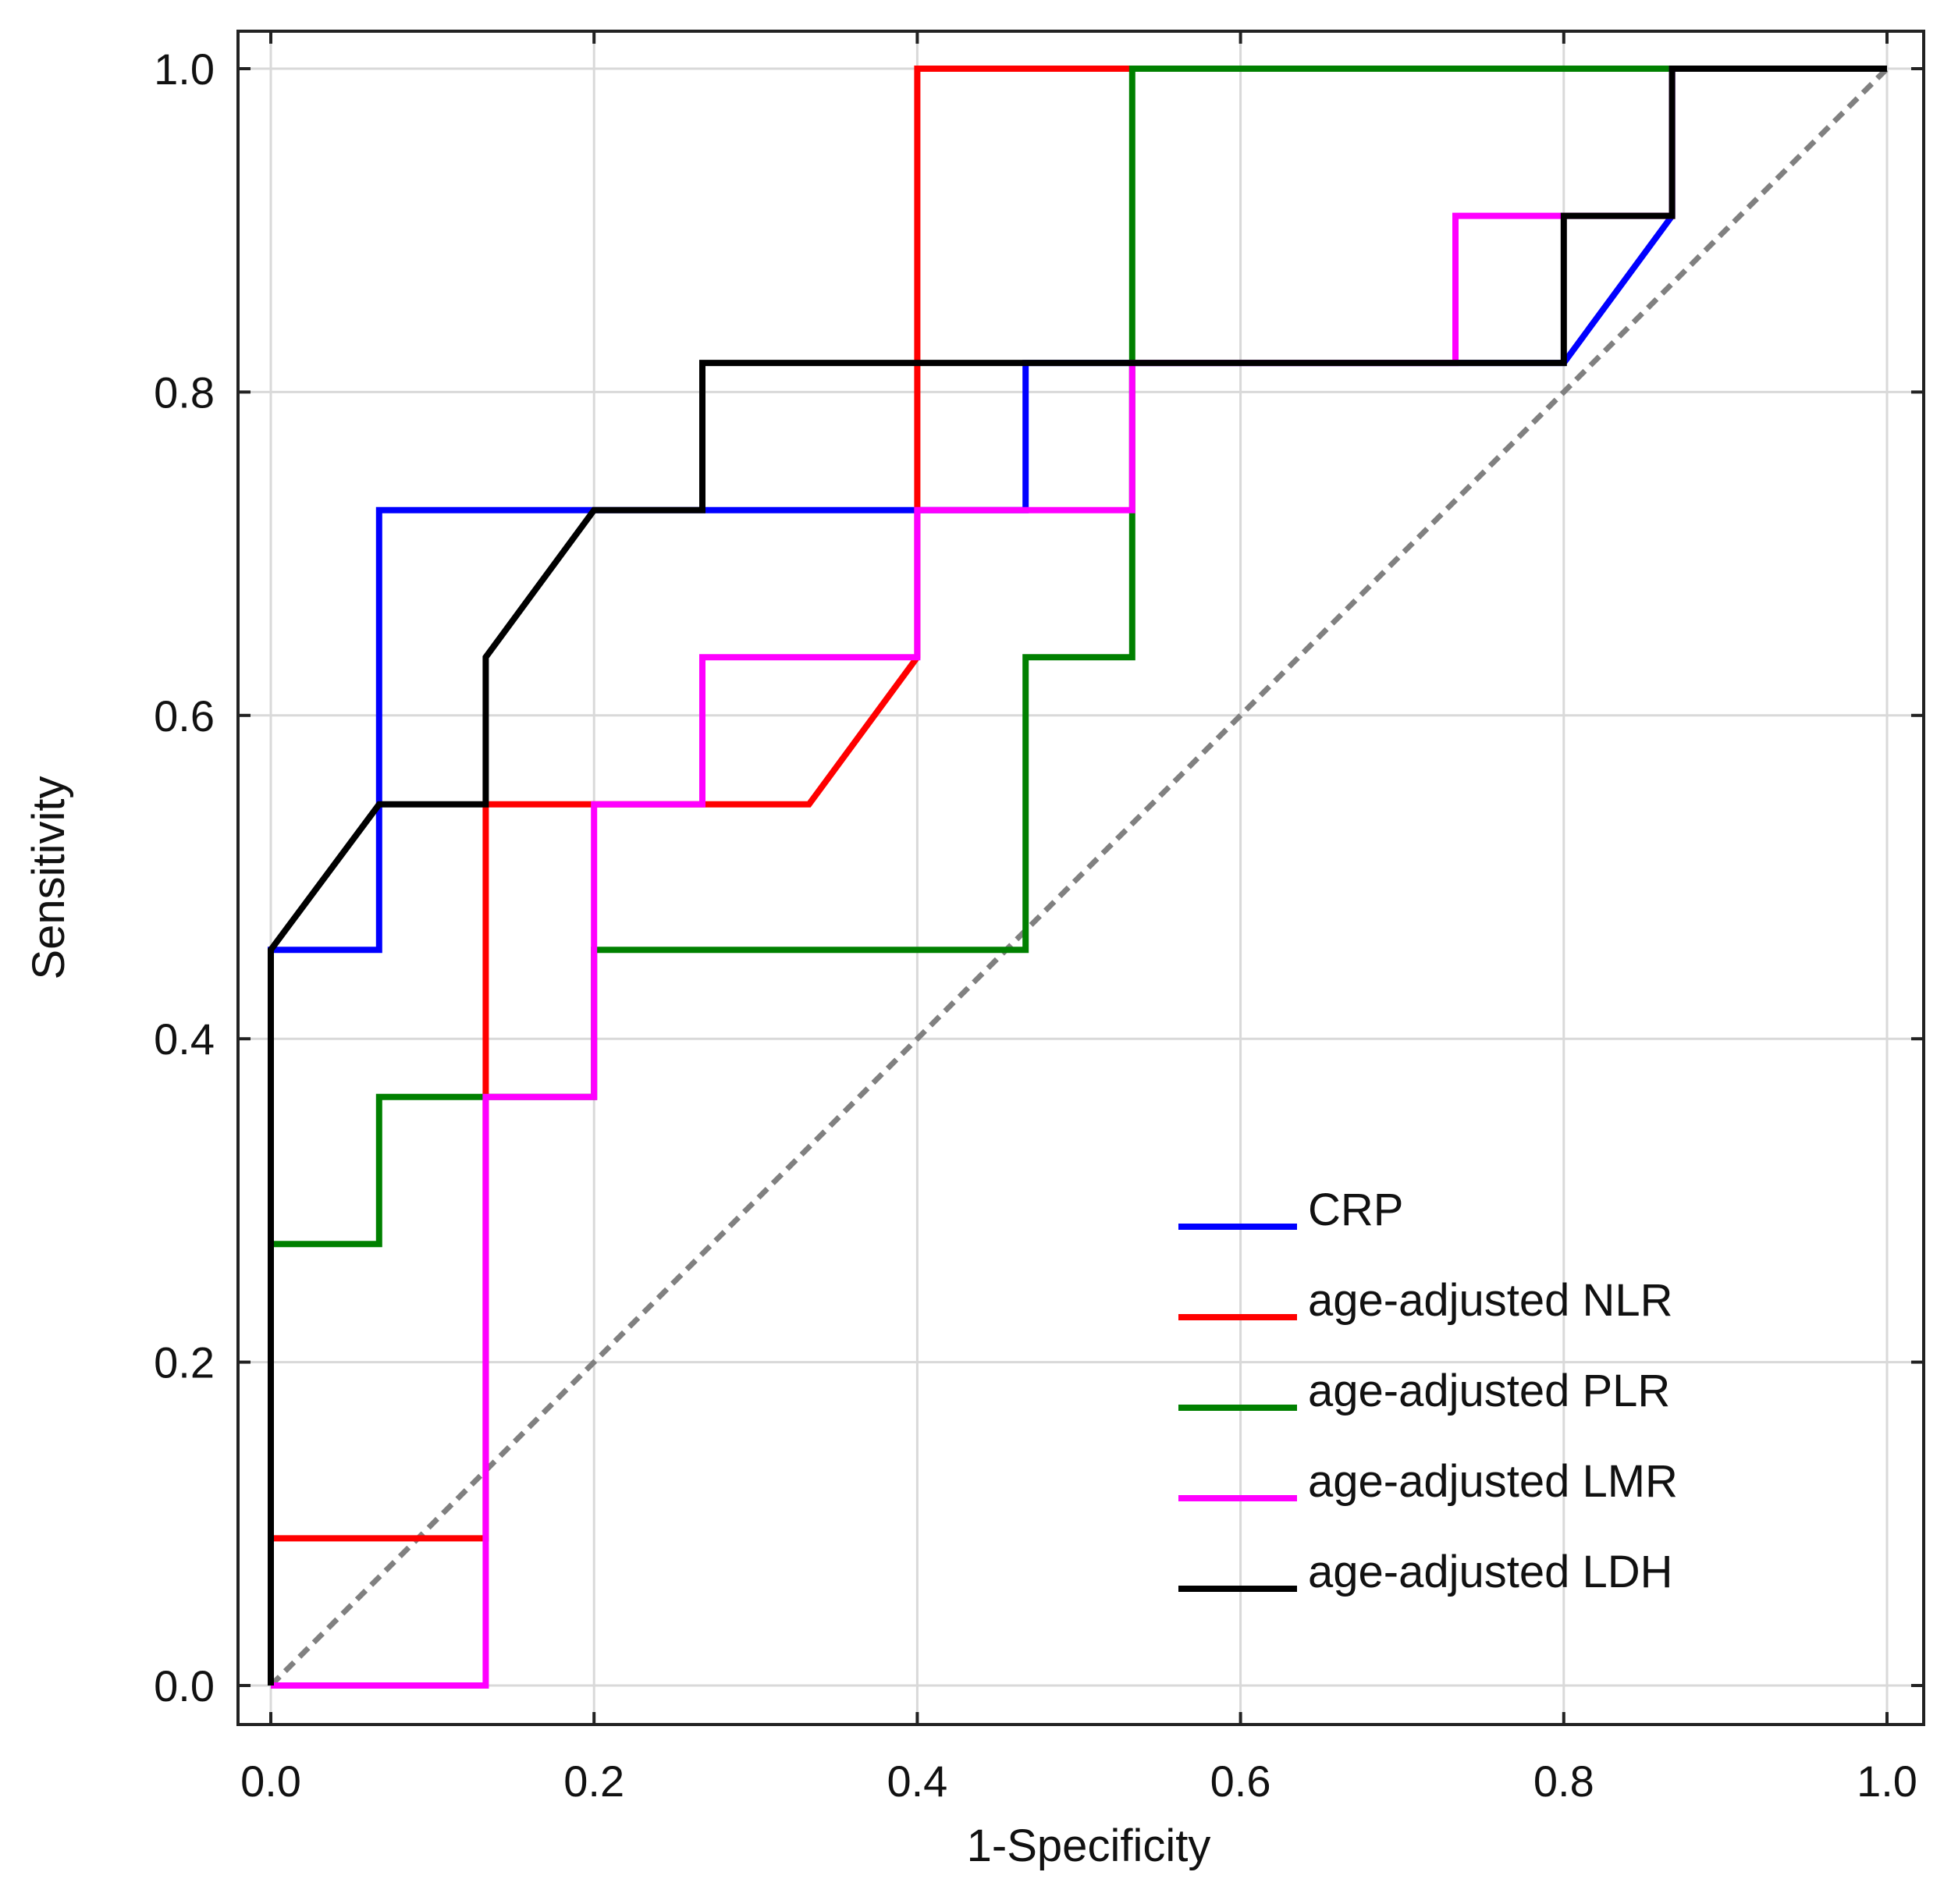 This screenshot has width=1951, height=1904. I want to click on legend-label-crp: CRP, so click(1355, 1210).